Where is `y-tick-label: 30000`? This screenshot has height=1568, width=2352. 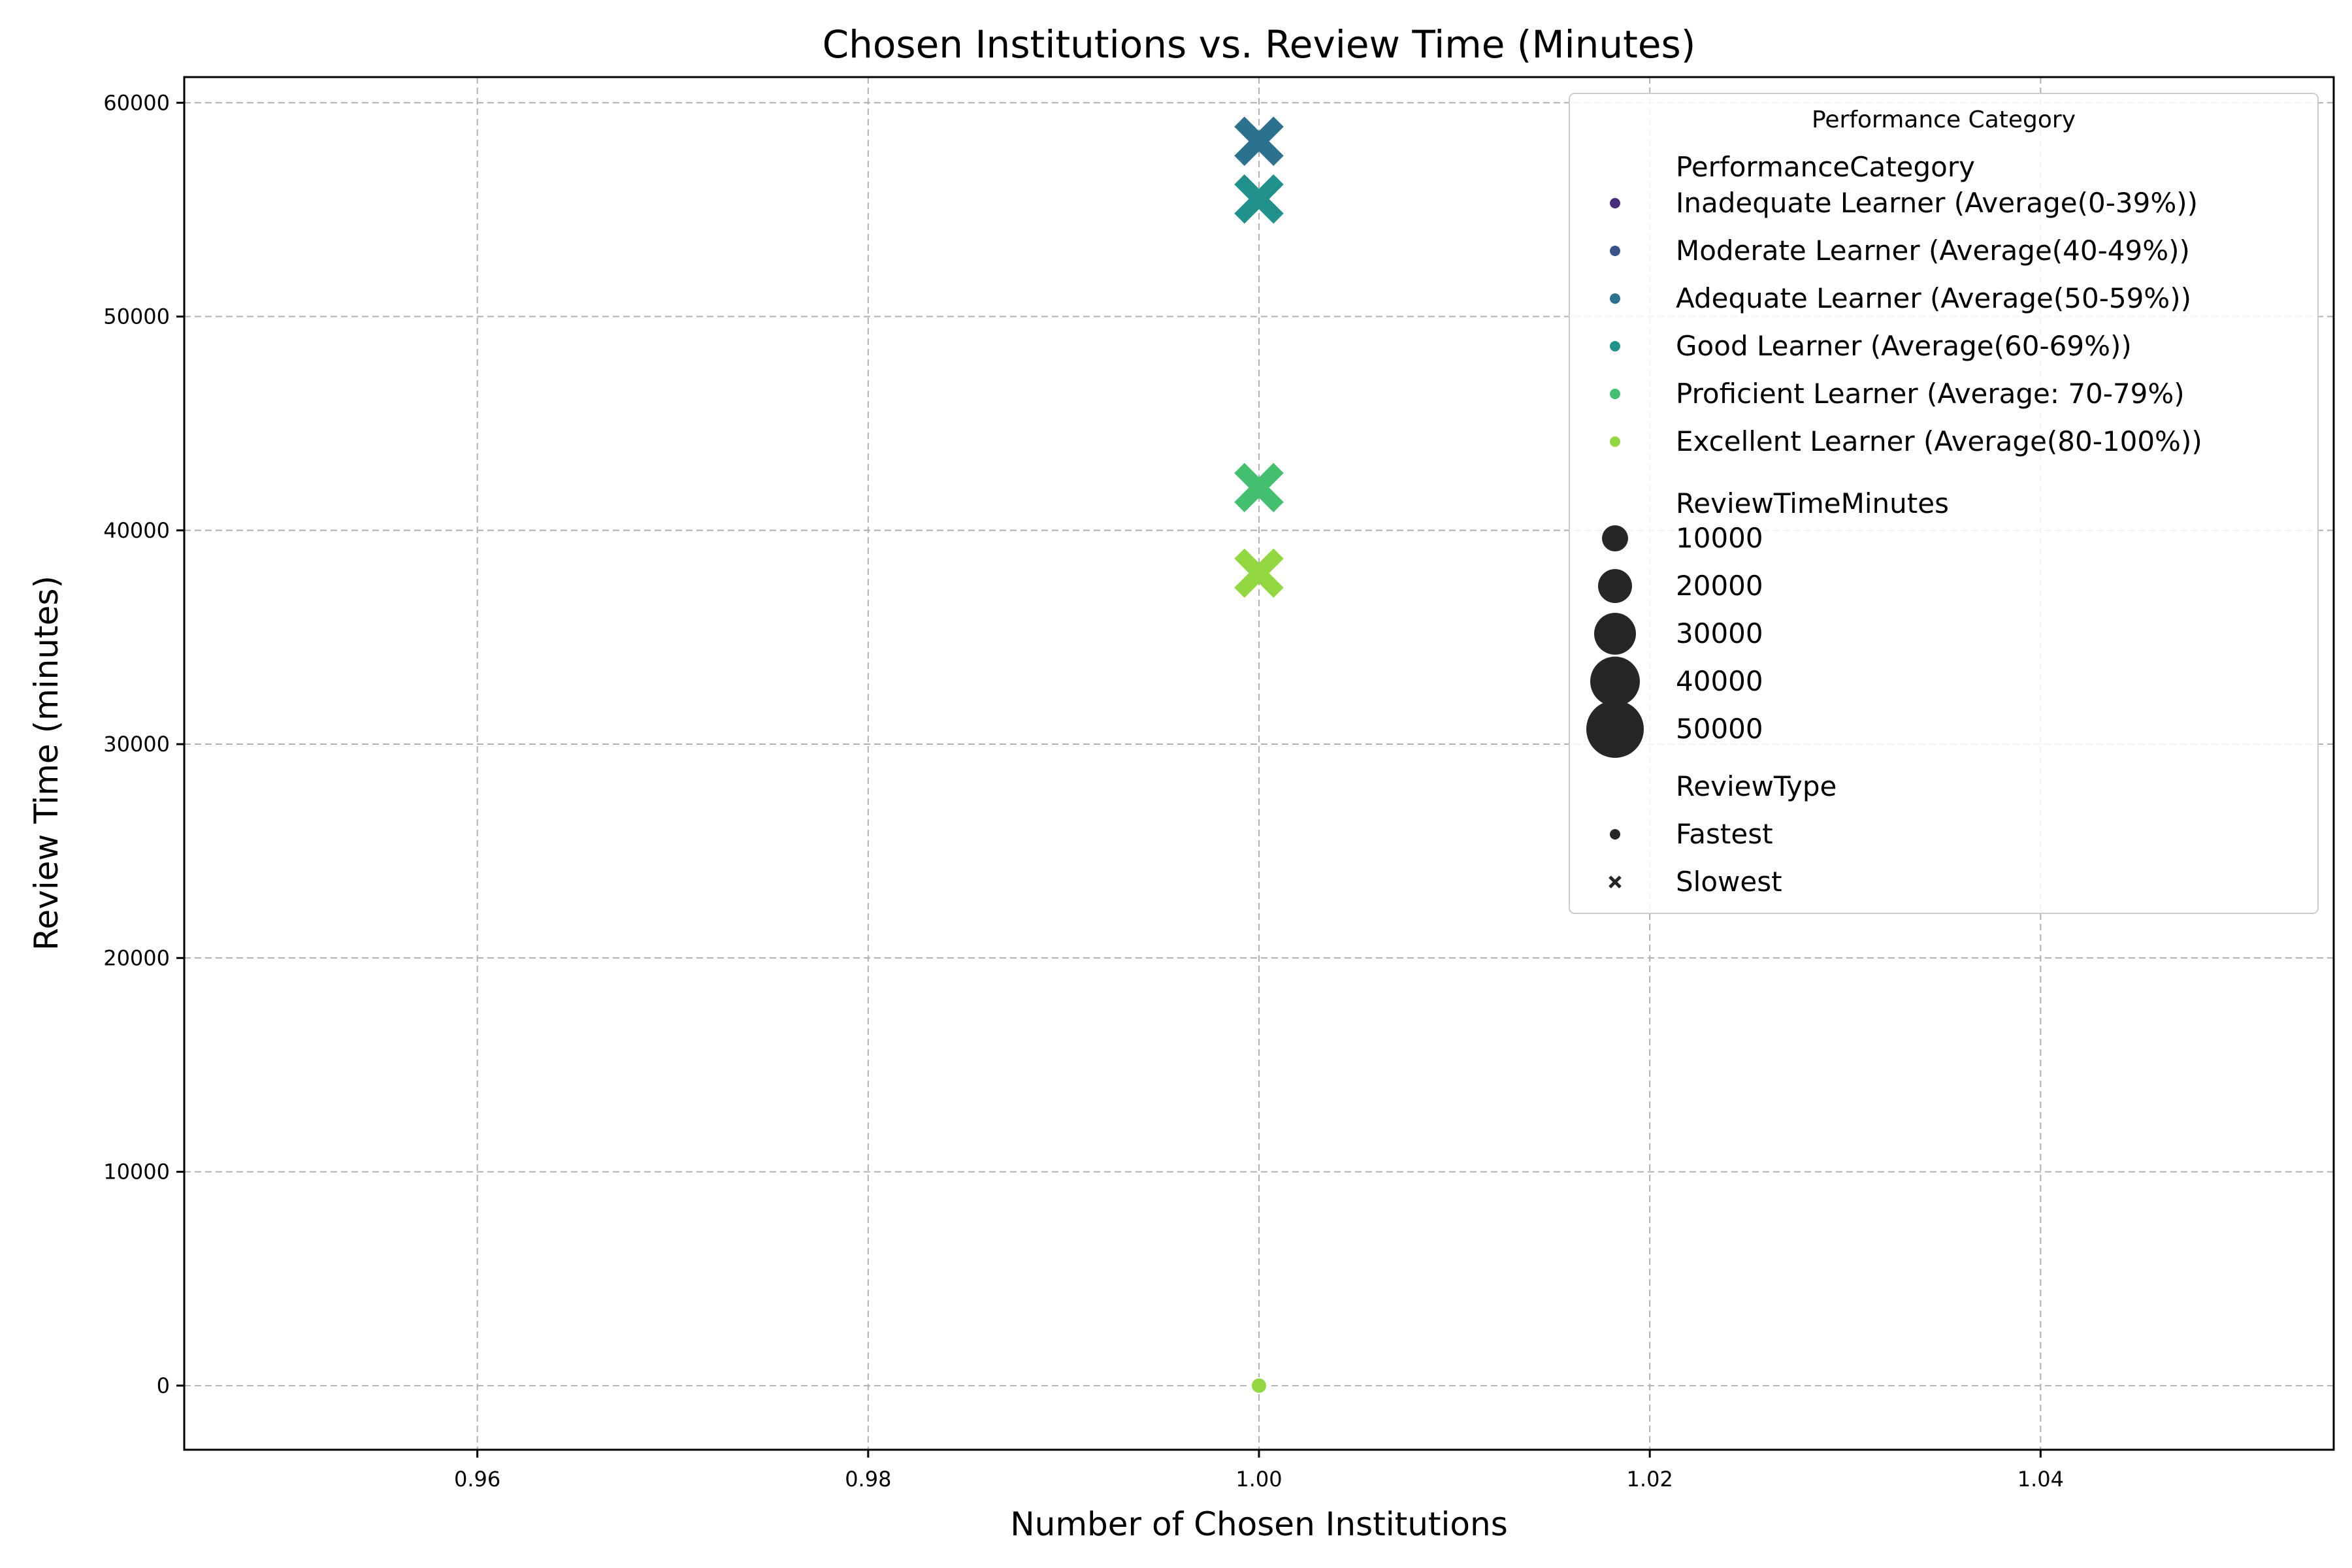
y-tick-label: 30000 is located at coordinates (136, 744).